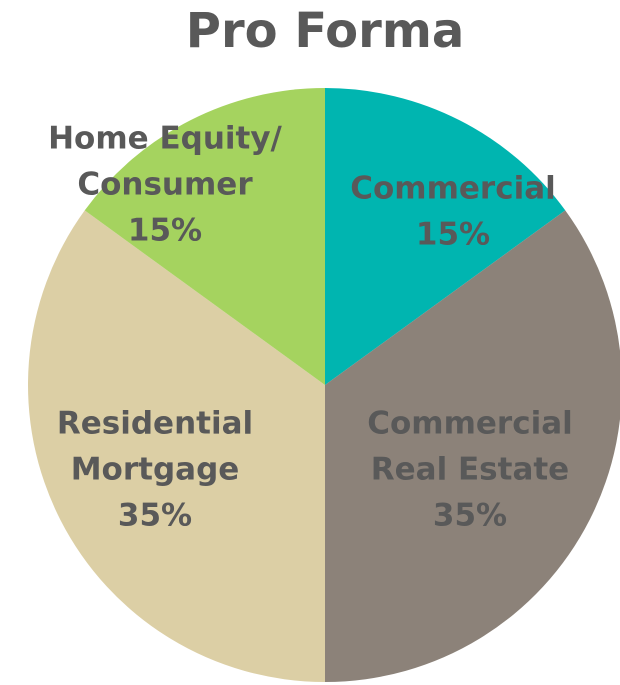 Image resolution: width=620 pixels, height=685 pixels. What do you see at coordinates (165, 139) in the screenshot?
I see `slice-label: Home Equity/` at bounding box center [165, 139].